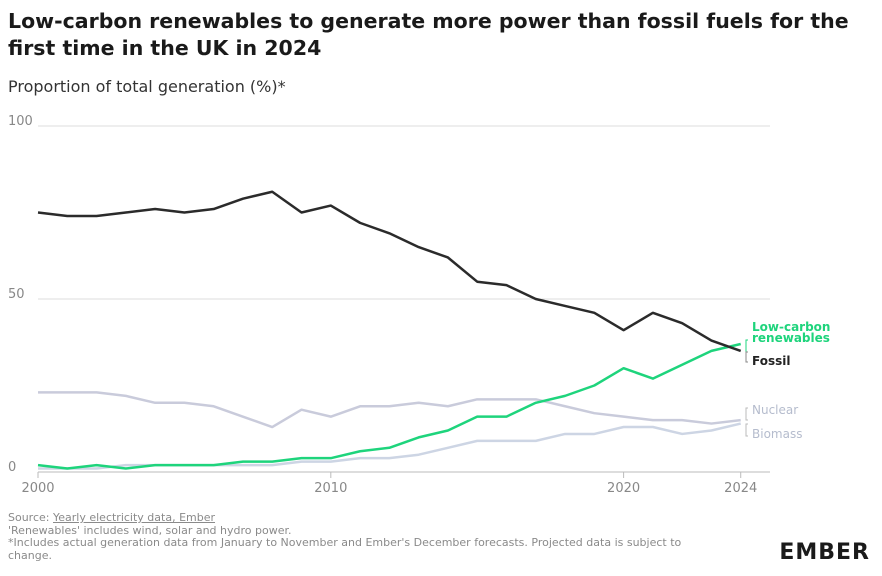 This screenshot has height=576, width=882. What do you see at coordinates (20, 121) in the screenshot?
I see `y-tick-label: 100` at bounding box center [20, 121].